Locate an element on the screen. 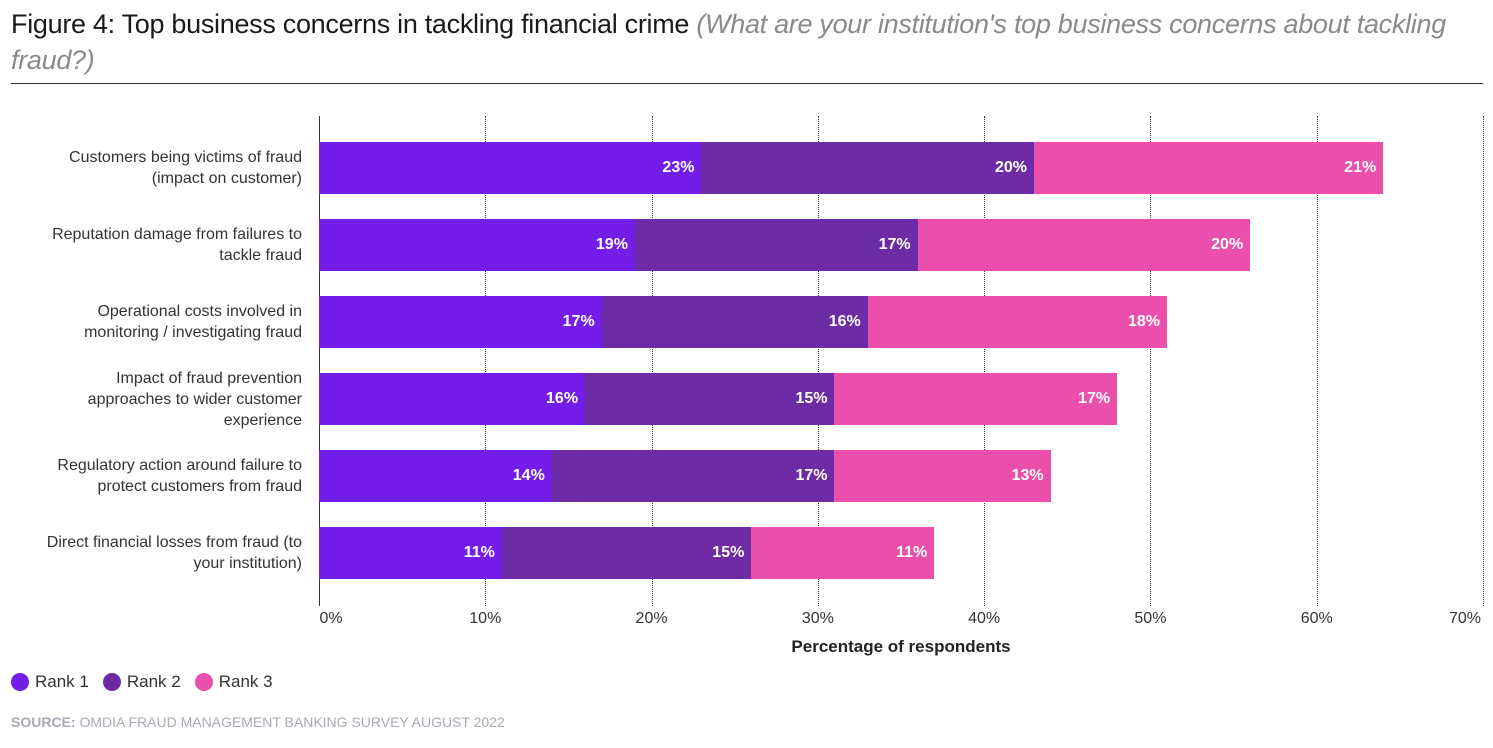 The width and height of the screenshot is (1493, 748). legend: Rank 1 Rank 2 Rank 3 is located at coordinates (142, 682).